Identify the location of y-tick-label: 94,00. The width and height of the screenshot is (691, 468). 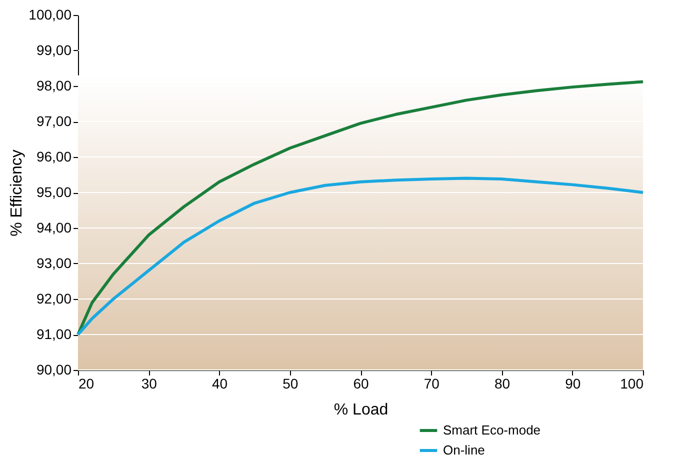
(54, 228).